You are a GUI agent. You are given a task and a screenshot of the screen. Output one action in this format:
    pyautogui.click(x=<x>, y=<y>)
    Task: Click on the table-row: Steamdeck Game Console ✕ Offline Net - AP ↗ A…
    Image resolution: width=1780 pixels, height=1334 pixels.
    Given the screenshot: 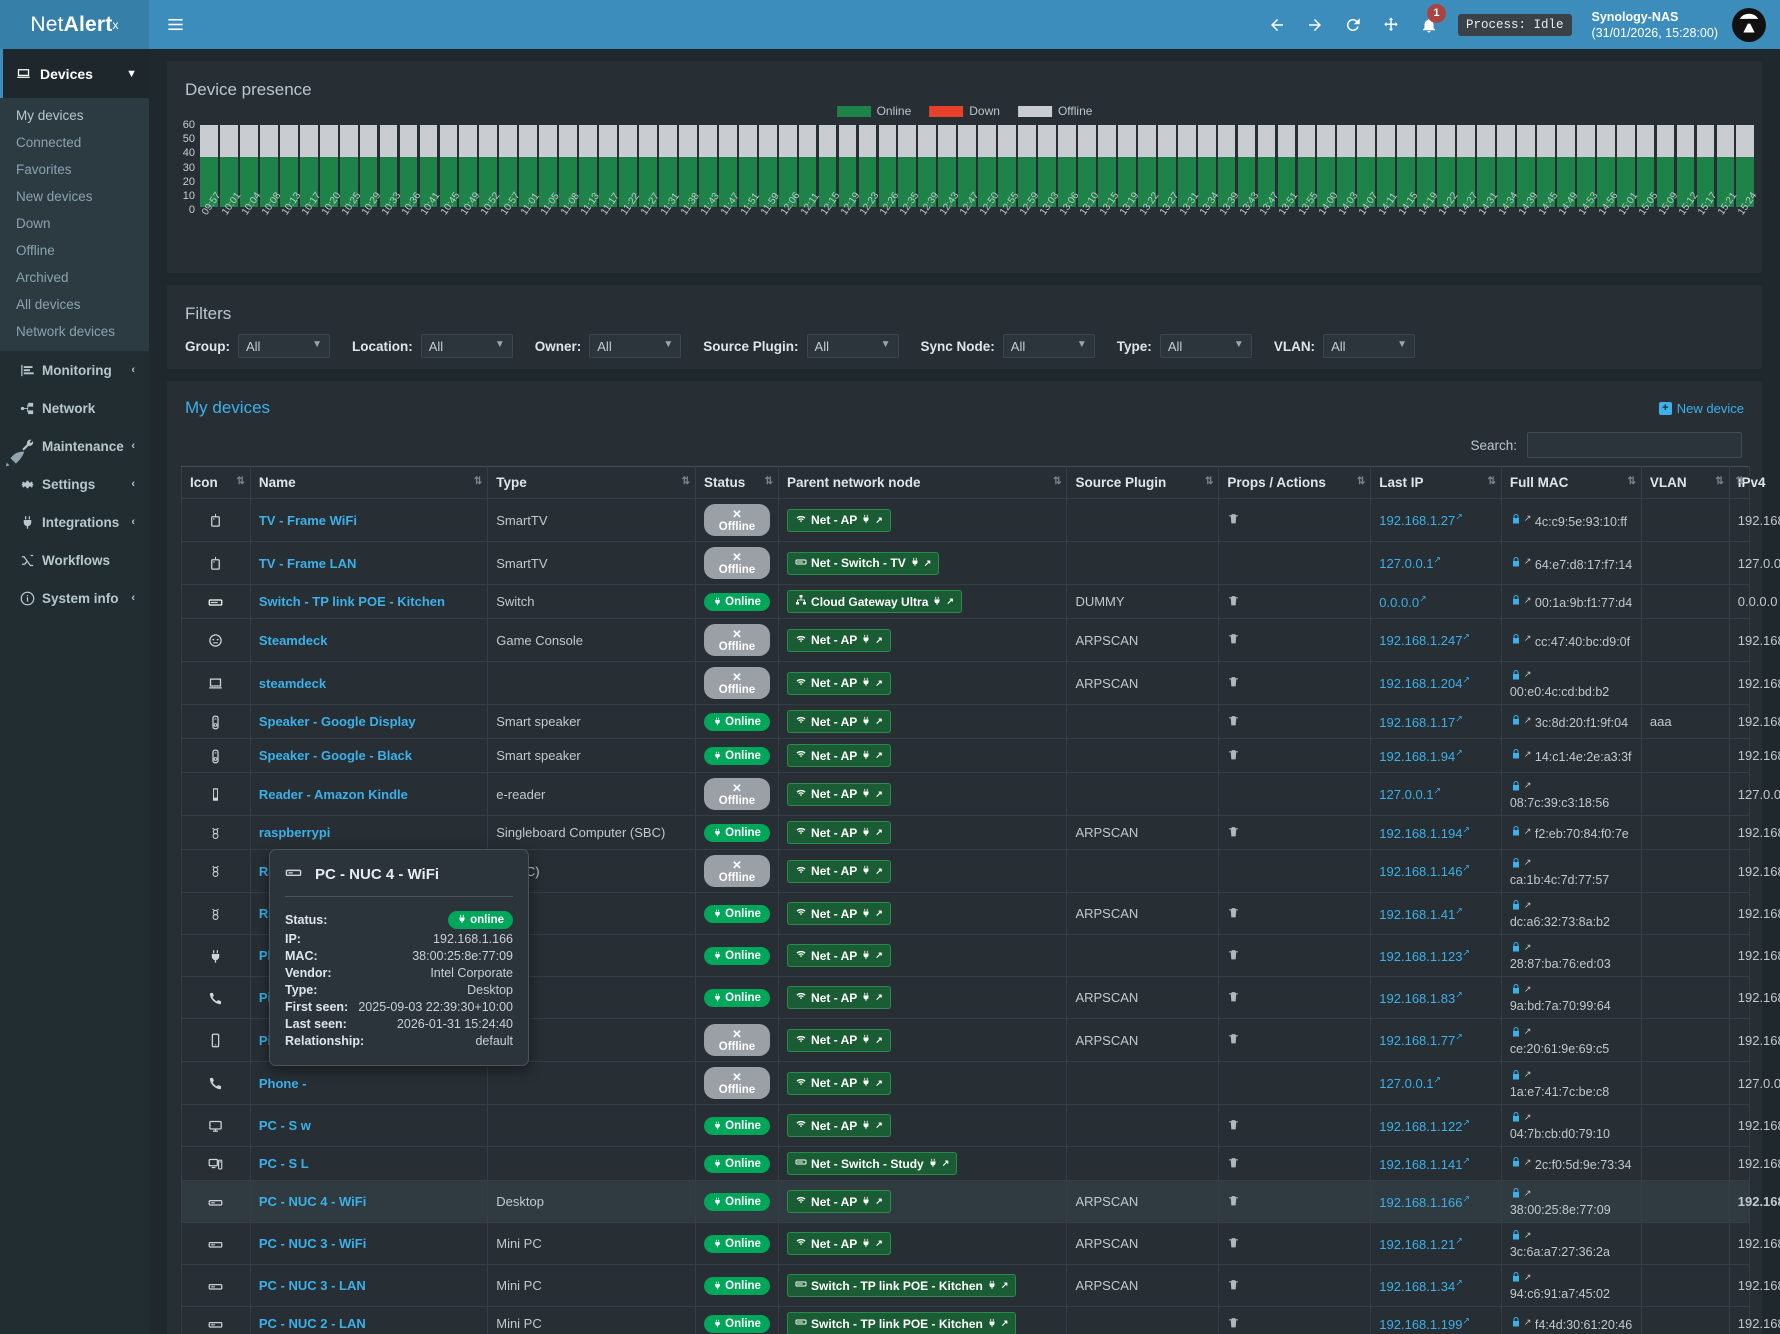 What is the action you would take?
    pyautogui.click(x=980, y=640)
    